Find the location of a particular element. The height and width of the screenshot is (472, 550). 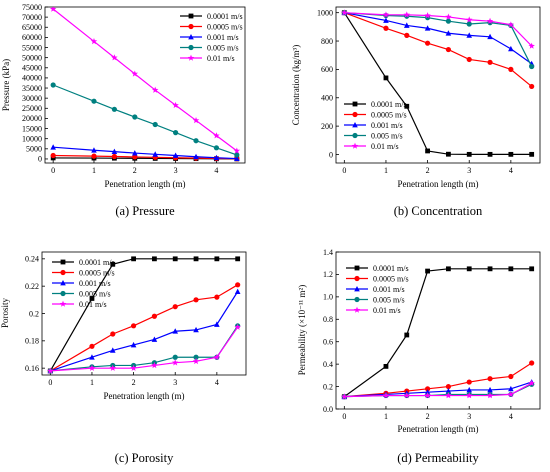

y-tick-label: 60000 is located at coordinates (32, 37).